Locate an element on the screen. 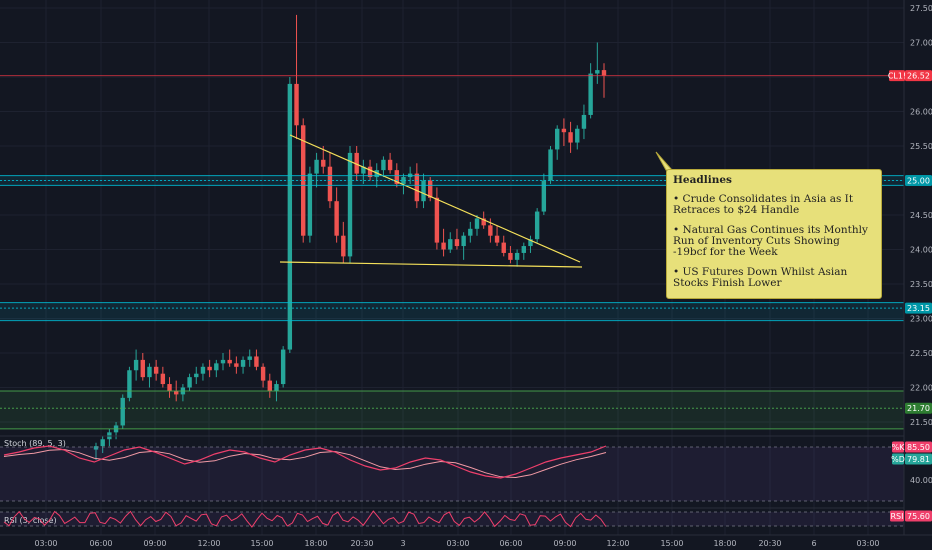 Image resolution: width=932 pixels, height=550 pixels. time-tick-label: 06:00 is located at coordinates (510, 543).